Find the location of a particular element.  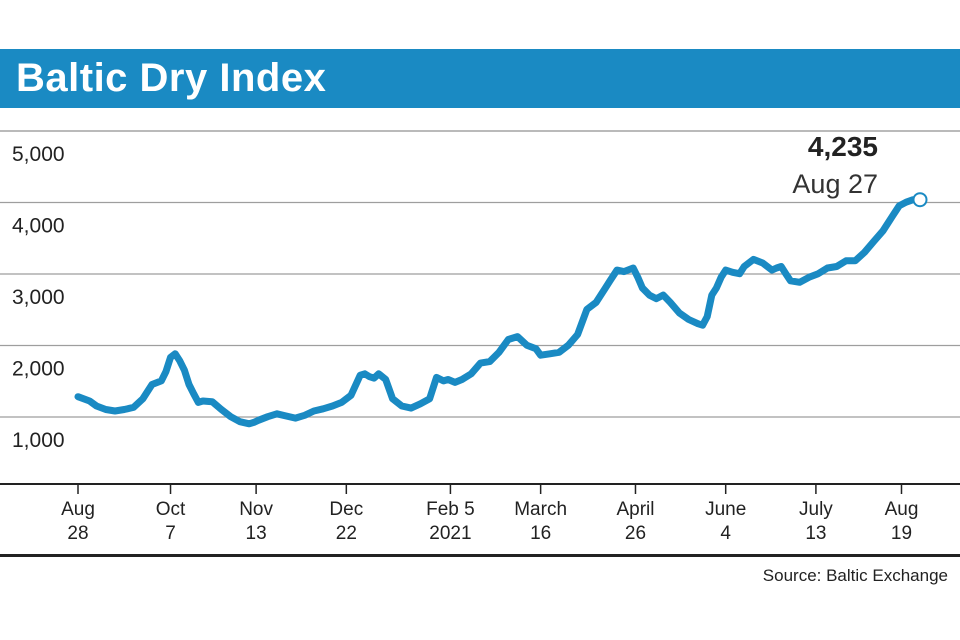

y-tick-label-4000: 4,000 is located at coordinates (38, 226).